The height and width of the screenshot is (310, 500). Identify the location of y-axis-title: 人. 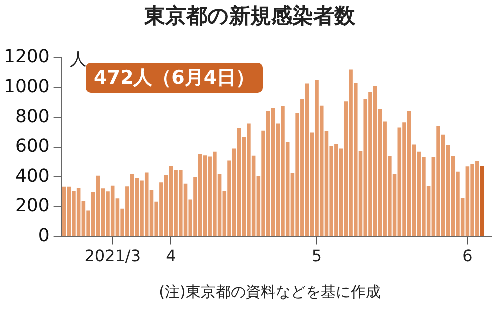
(78, 60).